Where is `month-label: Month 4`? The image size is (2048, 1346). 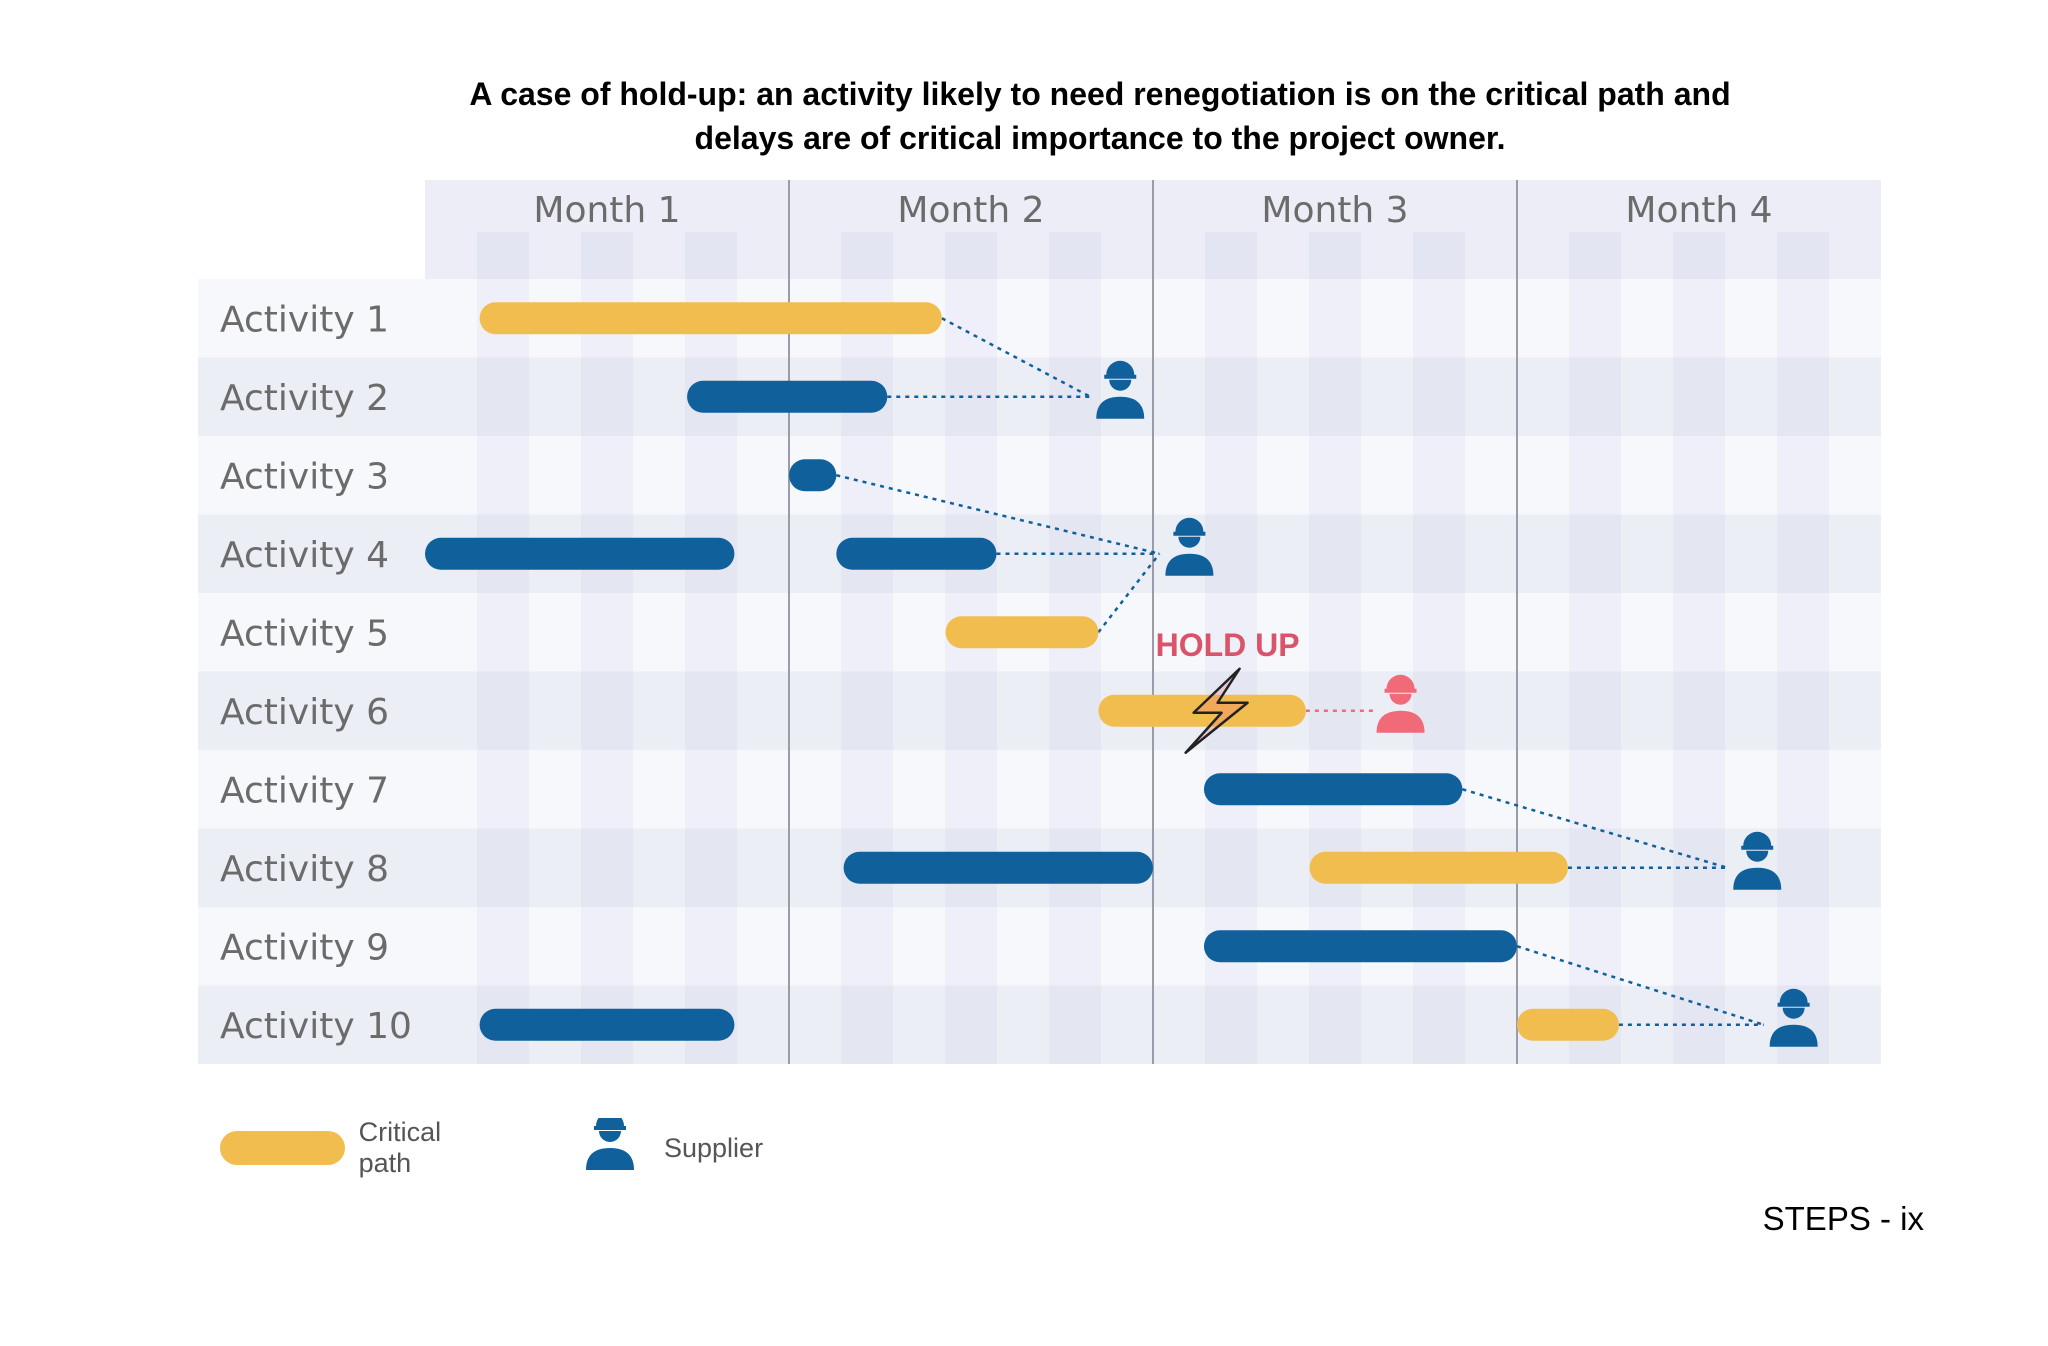
month-label: Month 4 is located at coordinates (1698, 210).